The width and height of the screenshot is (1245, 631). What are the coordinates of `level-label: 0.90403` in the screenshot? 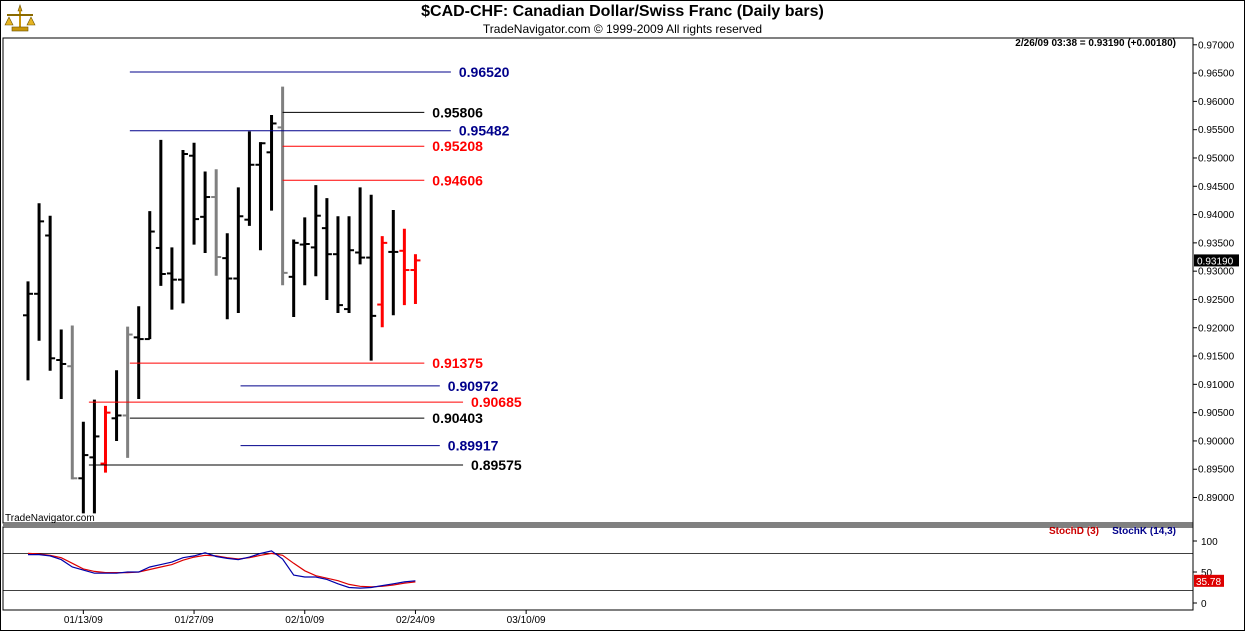 It's located at (457, 418).